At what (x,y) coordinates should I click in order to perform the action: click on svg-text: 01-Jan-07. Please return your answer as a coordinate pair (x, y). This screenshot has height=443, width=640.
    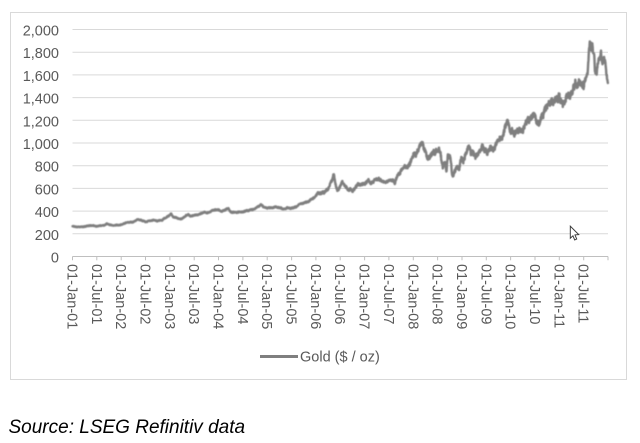
    Looking at the image, I should click on (364, 296).